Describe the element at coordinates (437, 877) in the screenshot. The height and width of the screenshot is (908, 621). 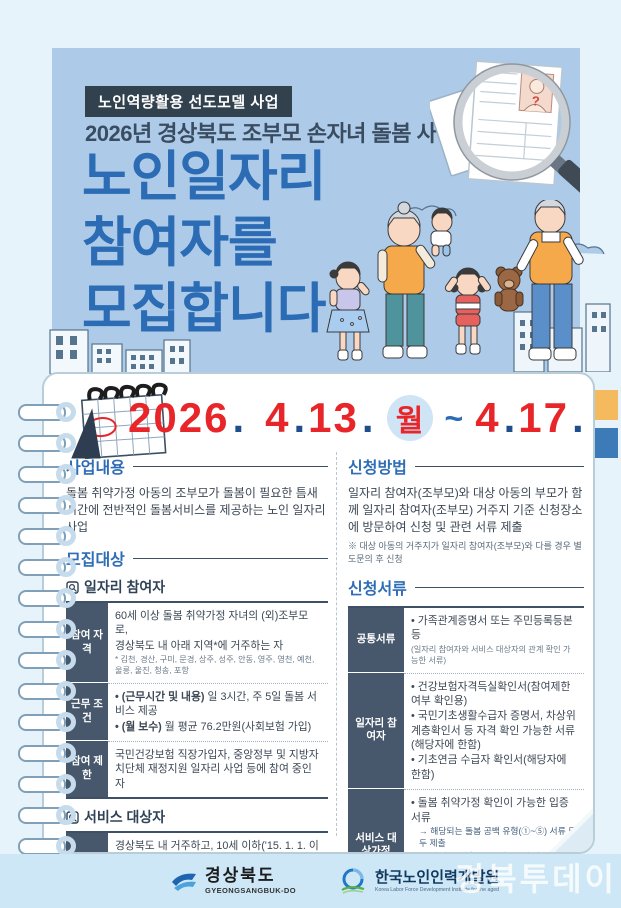
I see `inst-name: 한국노인인력개발원` at that location.